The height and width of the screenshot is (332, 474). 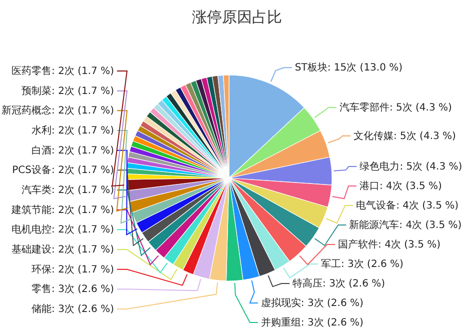 I want to click on slice-label: 汽车零部件: 5次 (4.3 %), so click(x=395, y=108).